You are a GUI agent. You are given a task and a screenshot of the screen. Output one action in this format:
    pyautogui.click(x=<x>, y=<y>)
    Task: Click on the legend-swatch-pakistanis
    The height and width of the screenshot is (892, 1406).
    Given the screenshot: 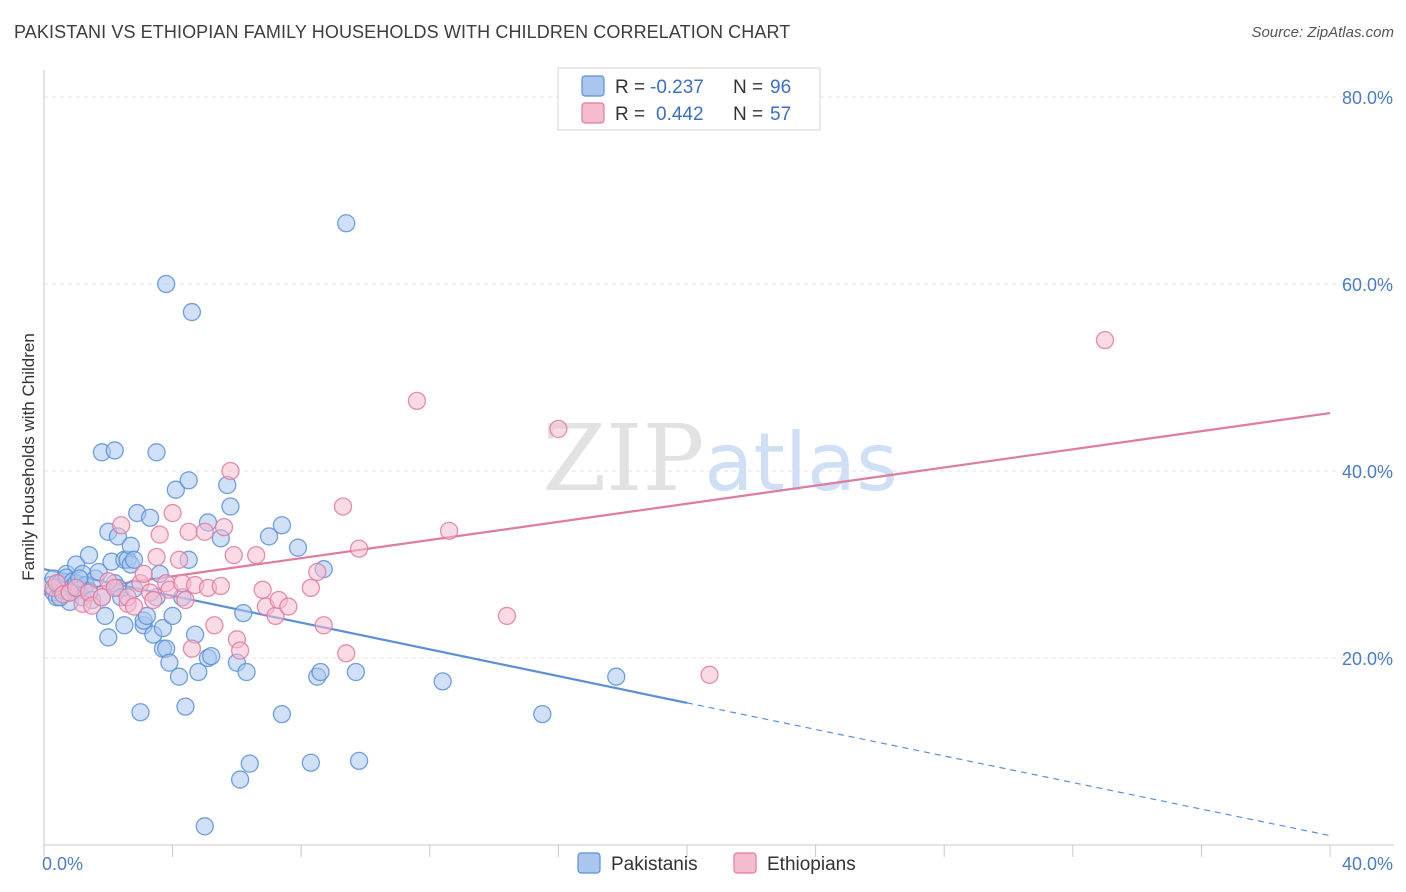 What is the action you would take?
    pyautogui.click(x=593, y=86)
    